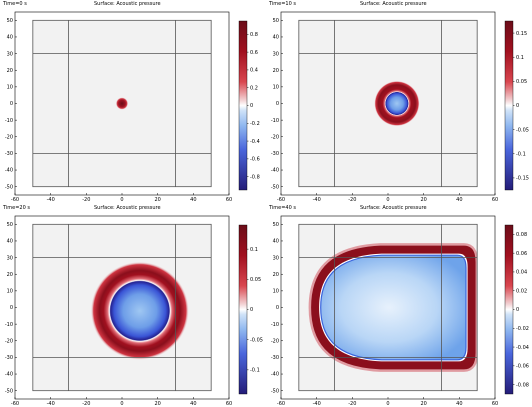 This screenshot has width=532, height=407. Describe the element at coordinates (255, 142) in the screenshot. I see `colorbar-tick-label: -0.4` at that location.